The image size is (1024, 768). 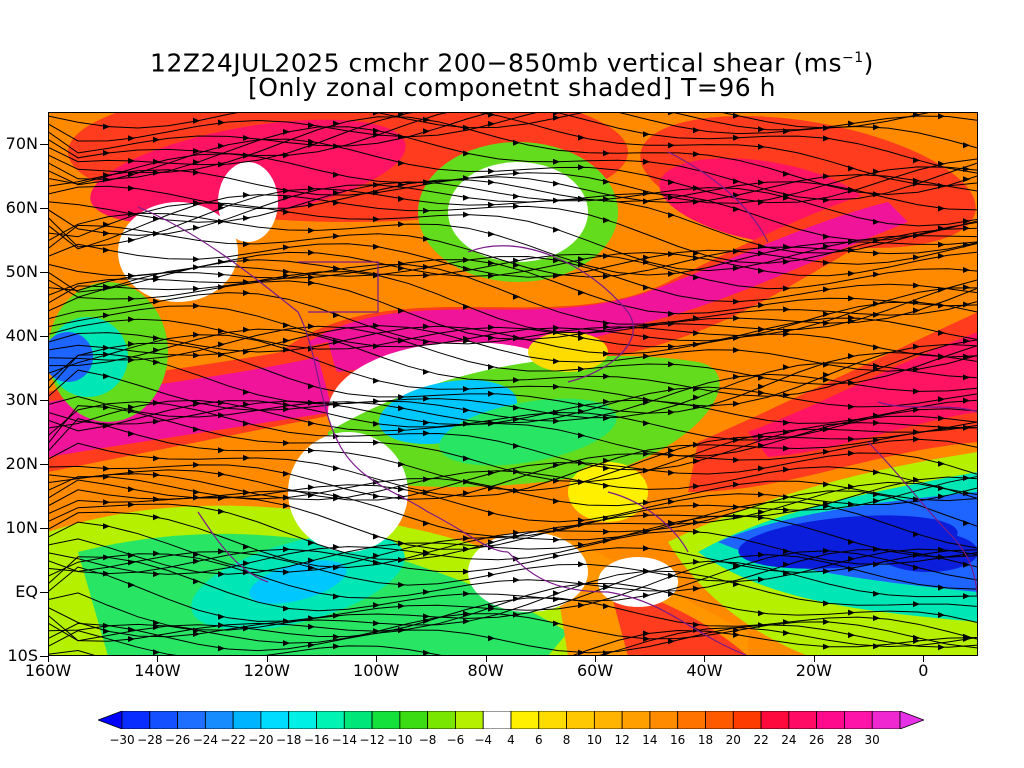 I want to click on colorbar-label: −4, so click(x=483, y=740).